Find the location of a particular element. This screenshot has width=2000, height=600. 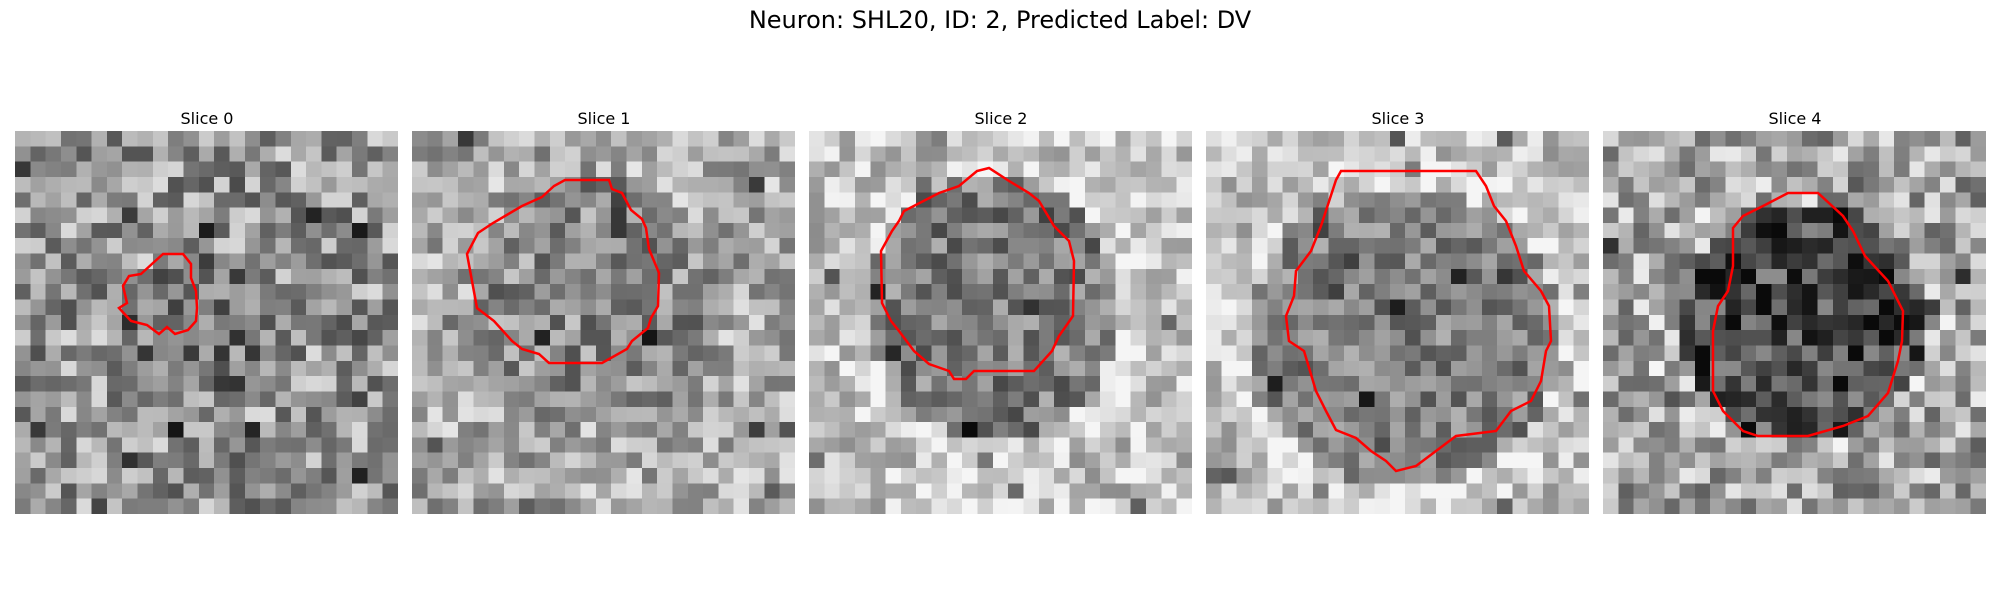

slice-panel-3: Slice 3 is located at coordinates (1398, 310).